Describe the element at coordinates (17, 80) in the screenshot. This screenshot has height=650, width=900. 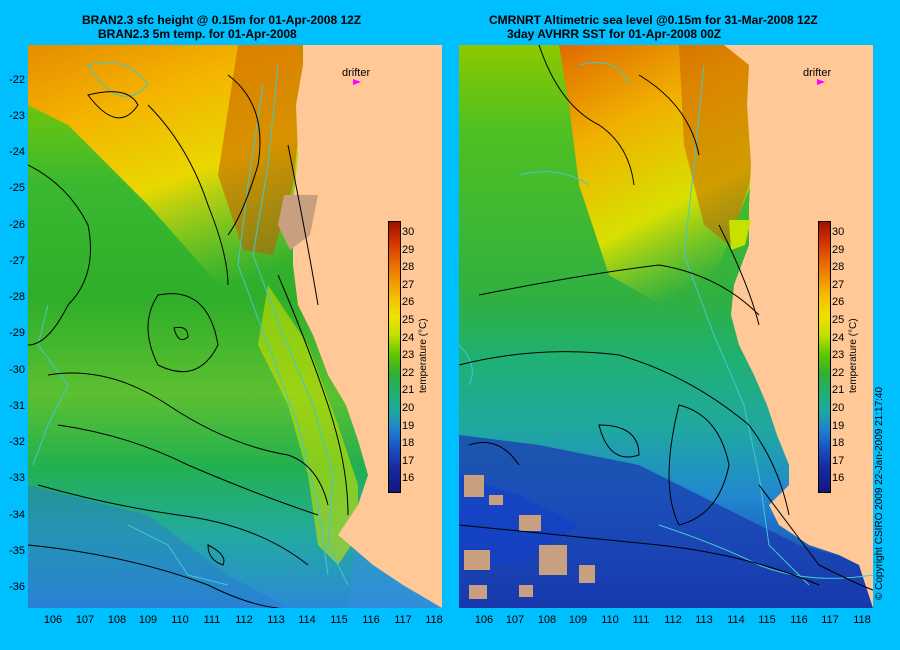
I see `lat-tick: -22` at that location.